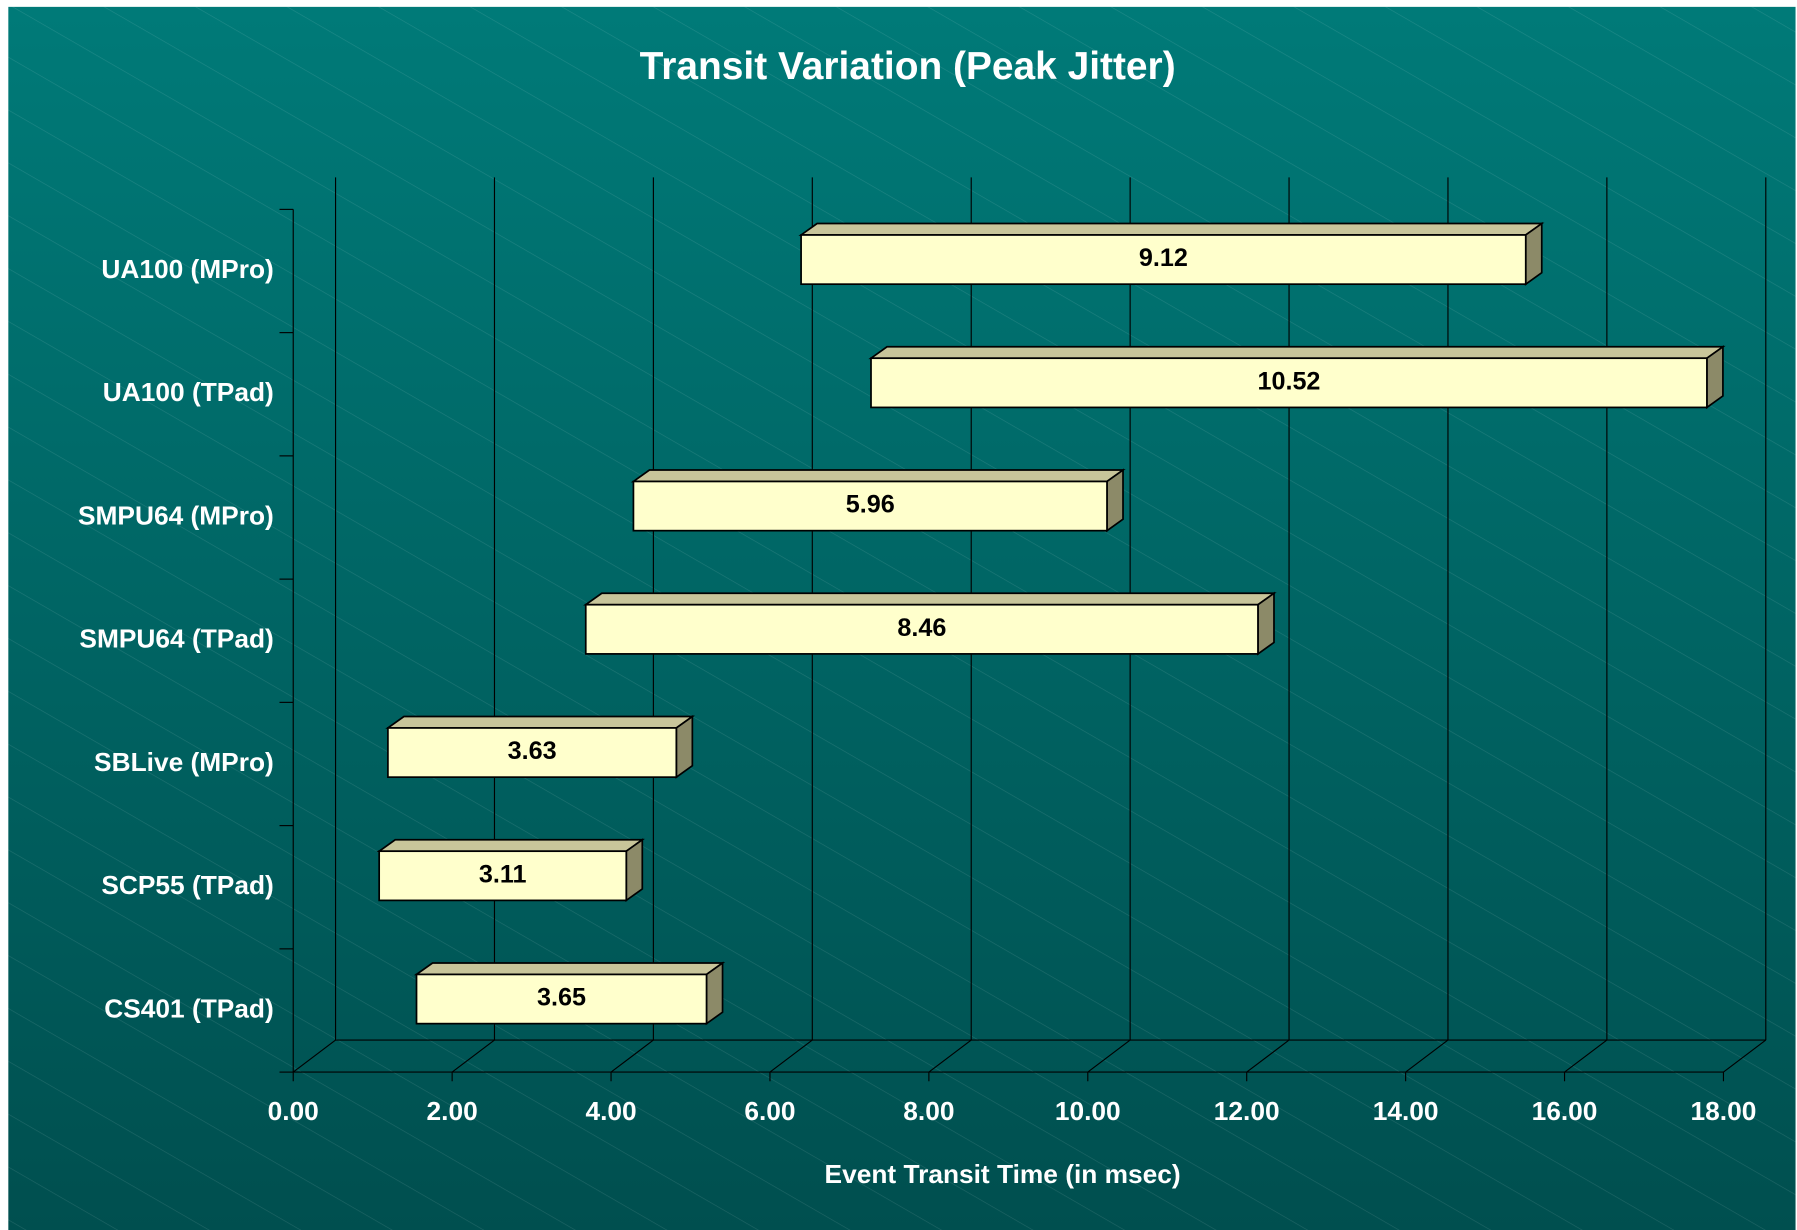  What do you see at coordinates (928, 1111) in the screenshot?
I see `x-tick-label: 8.00` at bounding box center [928, 1111].